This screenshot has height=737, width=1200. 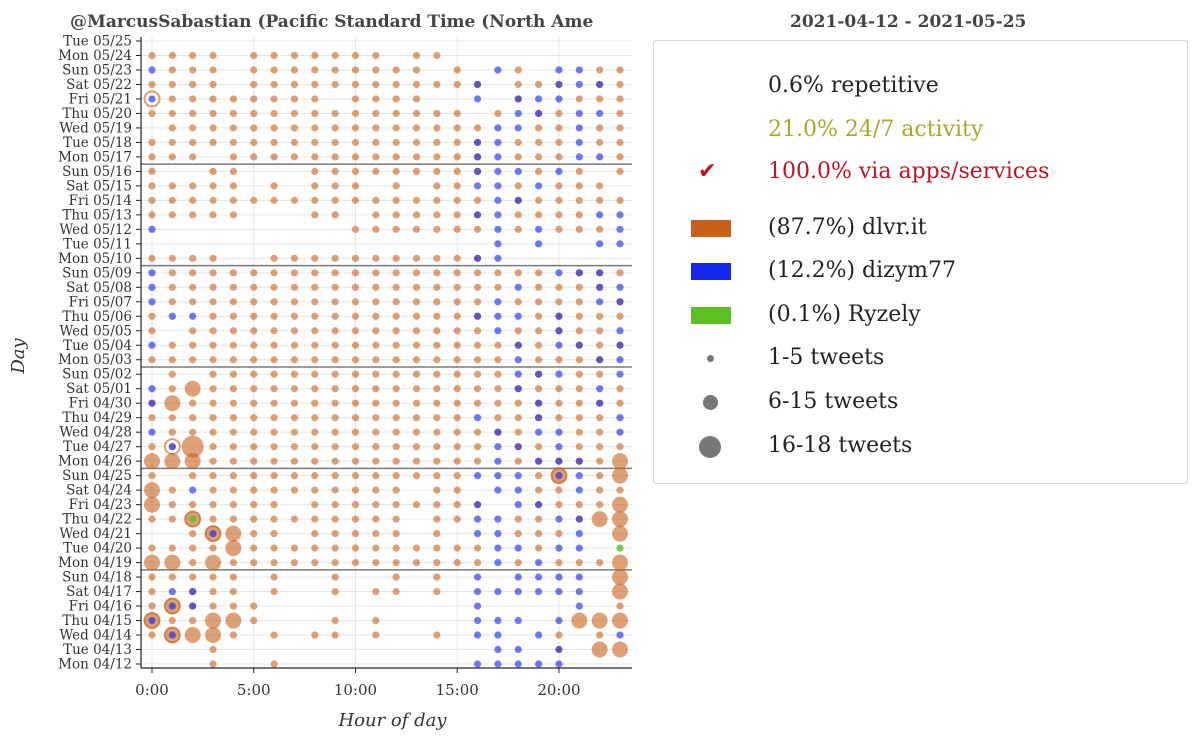 What do you see at coordinates (833, 401) in the screenshot?
I see `legend-size-label: 6-15 tweets` at bounding box center [833, 401].